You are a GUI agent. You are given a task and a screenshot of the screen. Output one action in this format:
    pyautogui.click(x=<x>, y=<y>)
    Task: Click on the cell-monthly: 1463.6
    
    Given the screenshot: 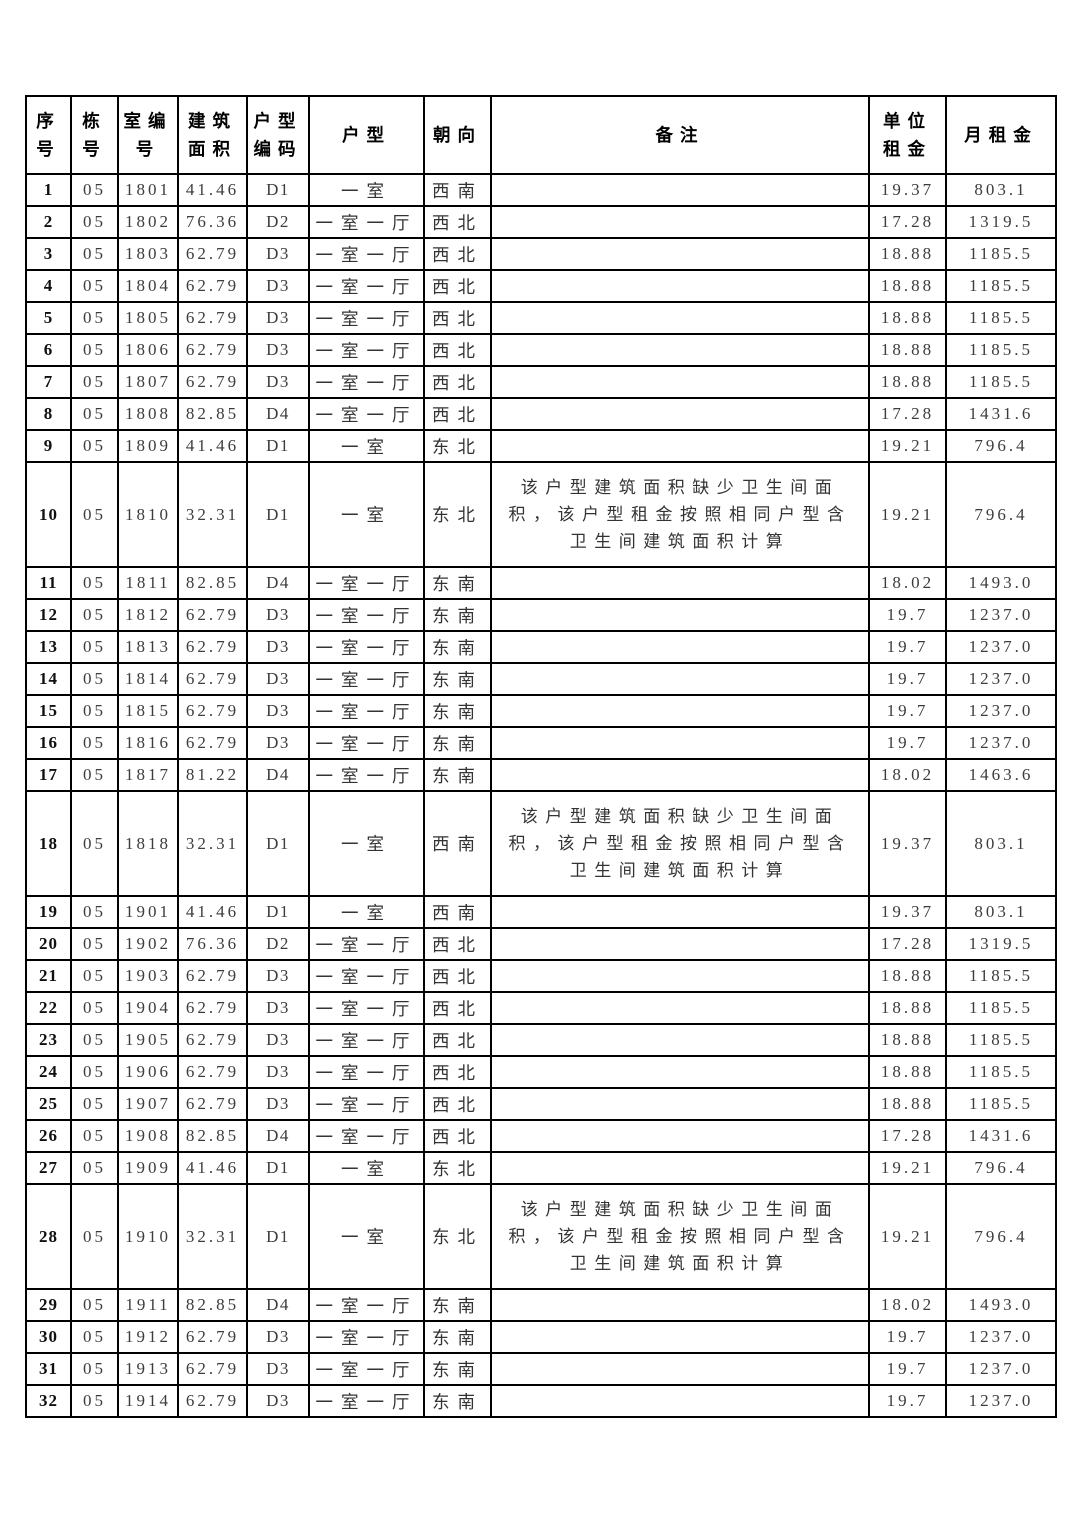 What is the action you would take?
    pyautogui.click(x=1001, y=775)
    